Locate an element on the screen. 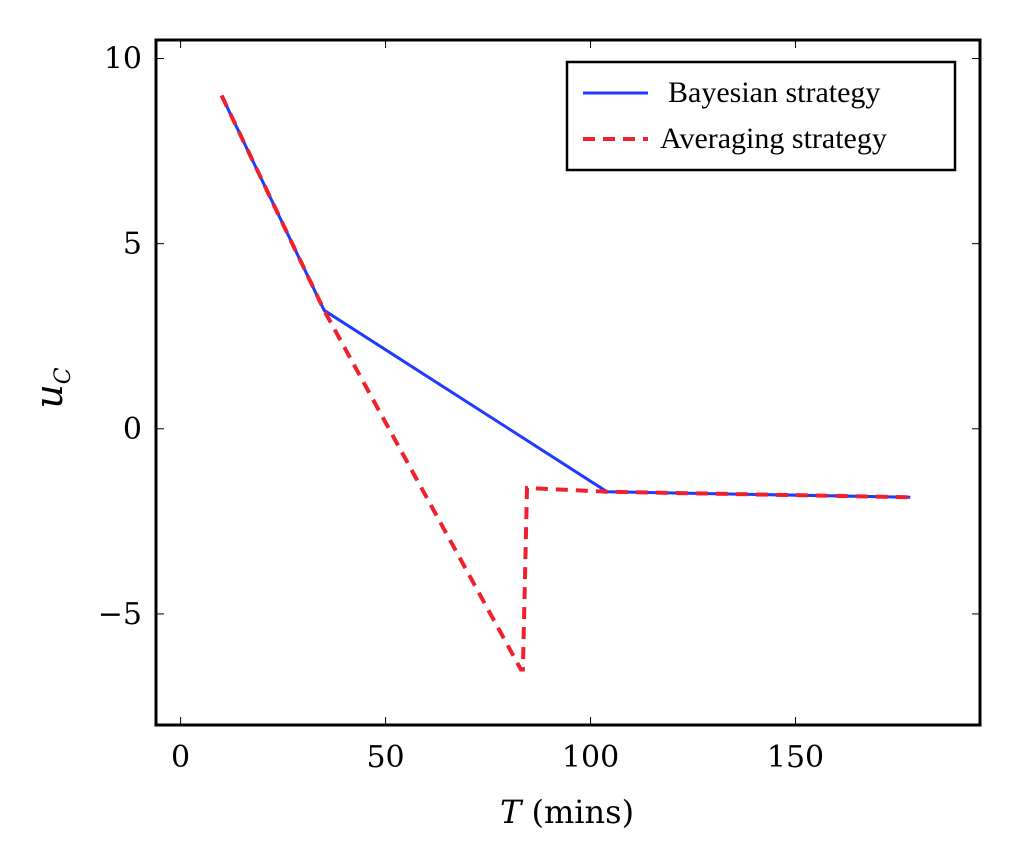  legend: Bayesian strategy Averaging strategy is located at coordinates (761, 116).